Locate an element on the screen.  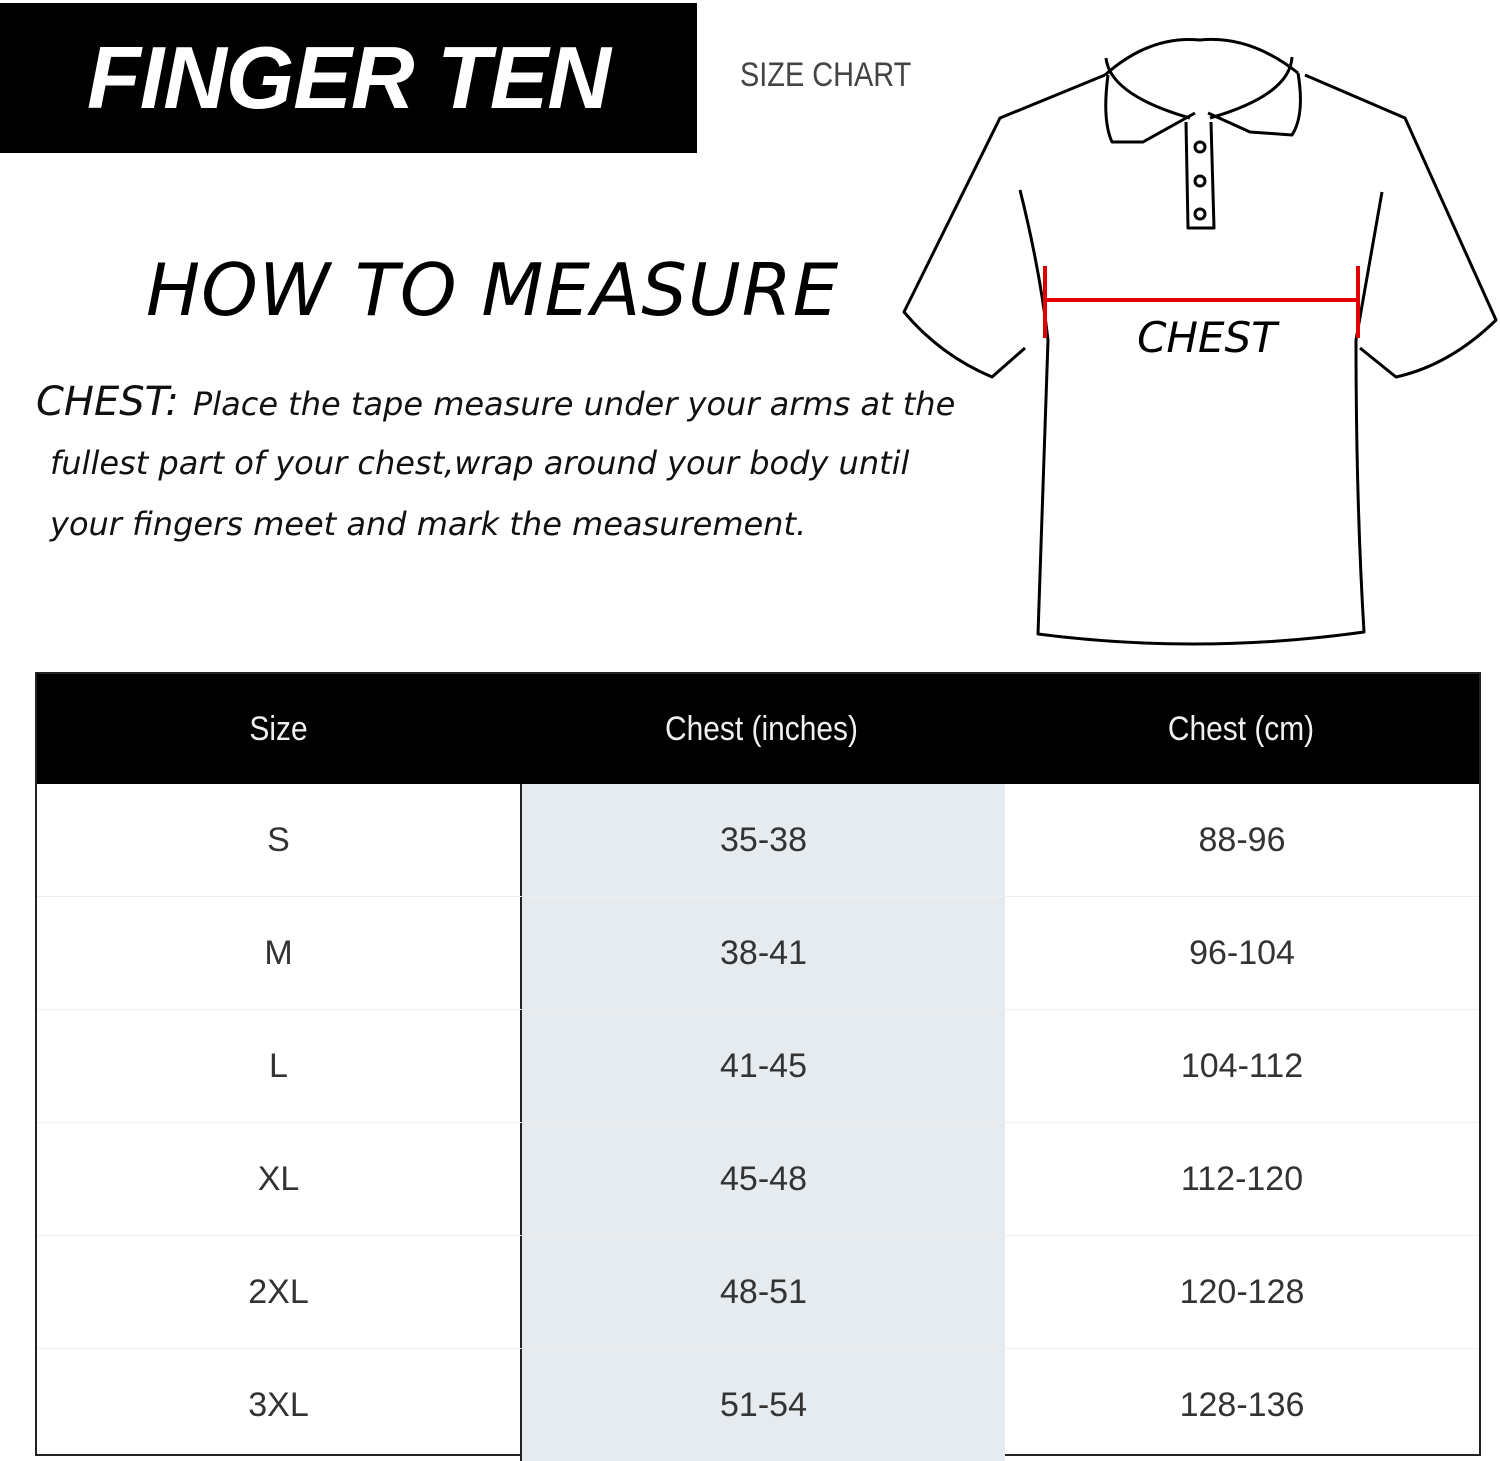
size-cell: XL is located at coordinates (279, 1179).